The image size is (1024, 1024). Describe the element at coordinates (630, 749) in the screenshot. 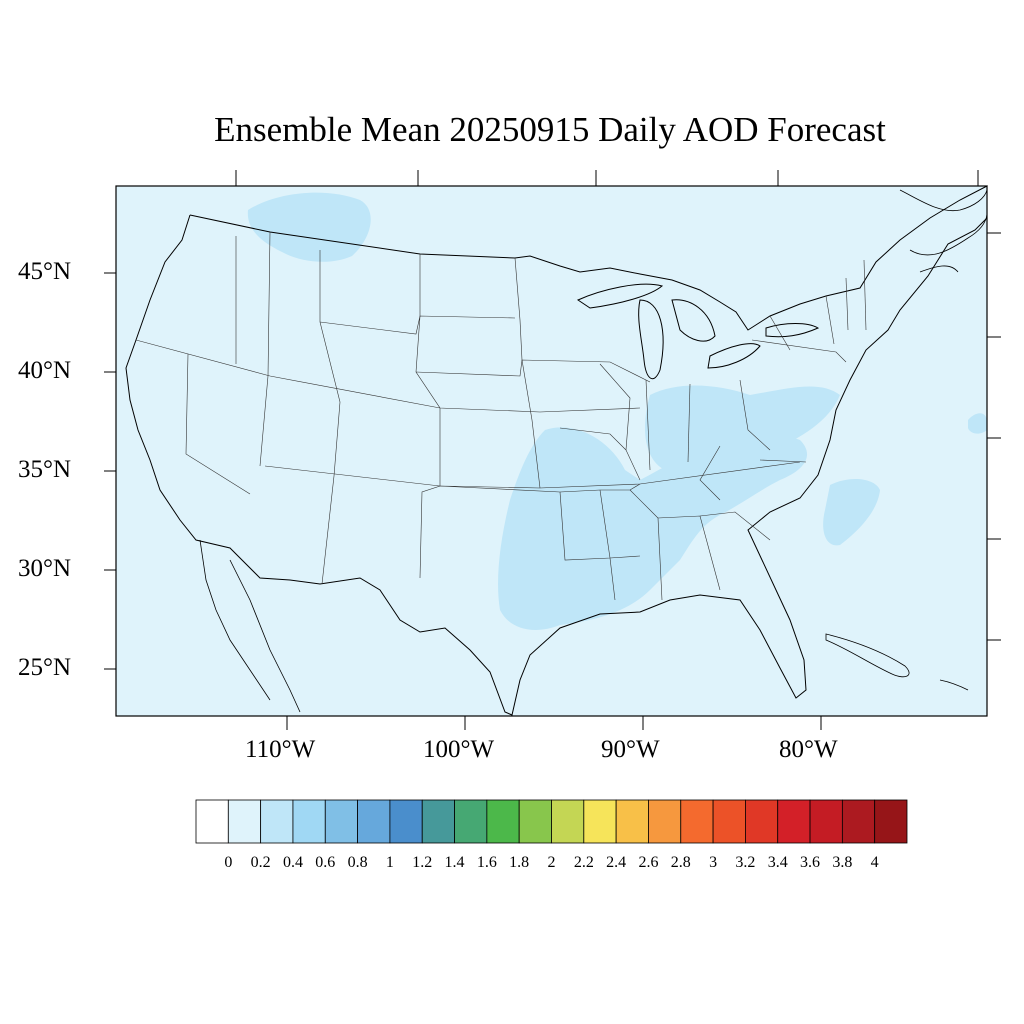

I see `longitude-label: 90°W` at that location.